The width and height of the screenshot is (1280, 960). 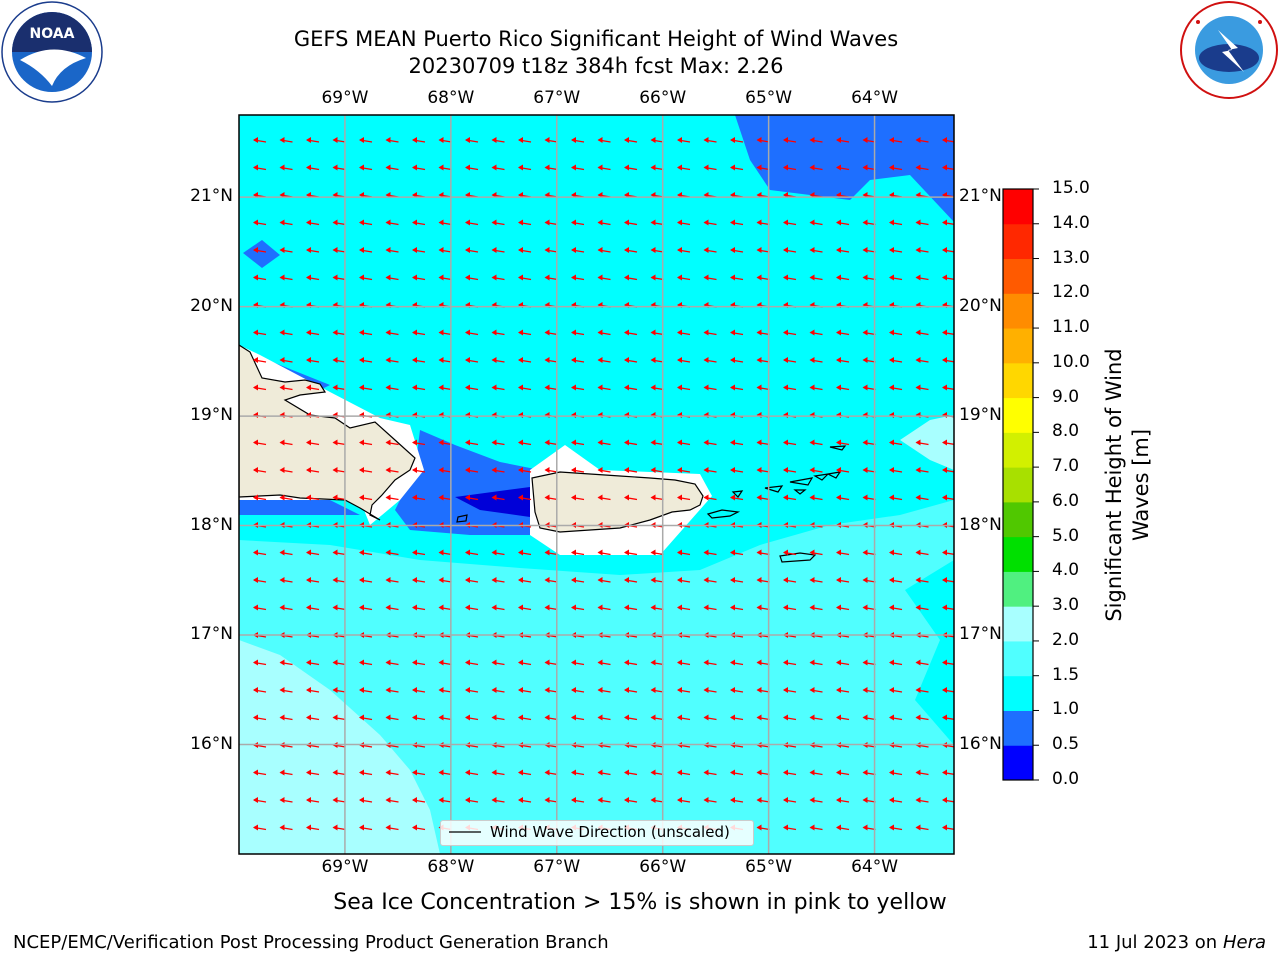 I want to click on chart-title-line2: 20230709 t18z 384h fcst Max: 2.26, so click(x=596, y=66).